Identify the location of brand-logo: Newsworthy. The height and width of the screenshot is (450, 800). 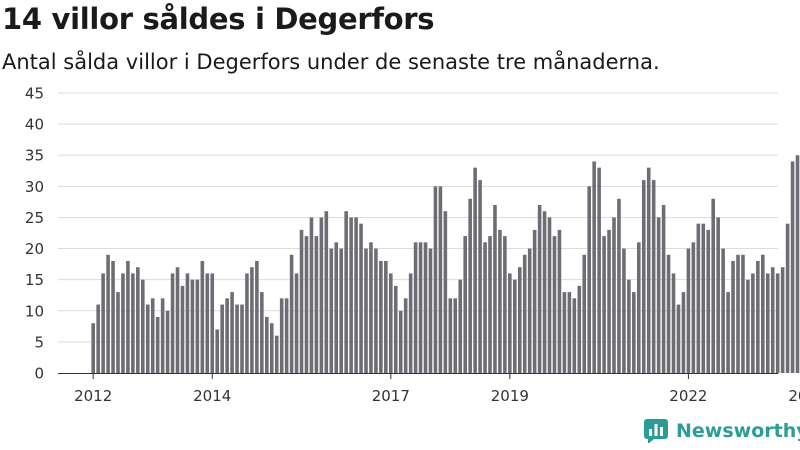
(722, 431).